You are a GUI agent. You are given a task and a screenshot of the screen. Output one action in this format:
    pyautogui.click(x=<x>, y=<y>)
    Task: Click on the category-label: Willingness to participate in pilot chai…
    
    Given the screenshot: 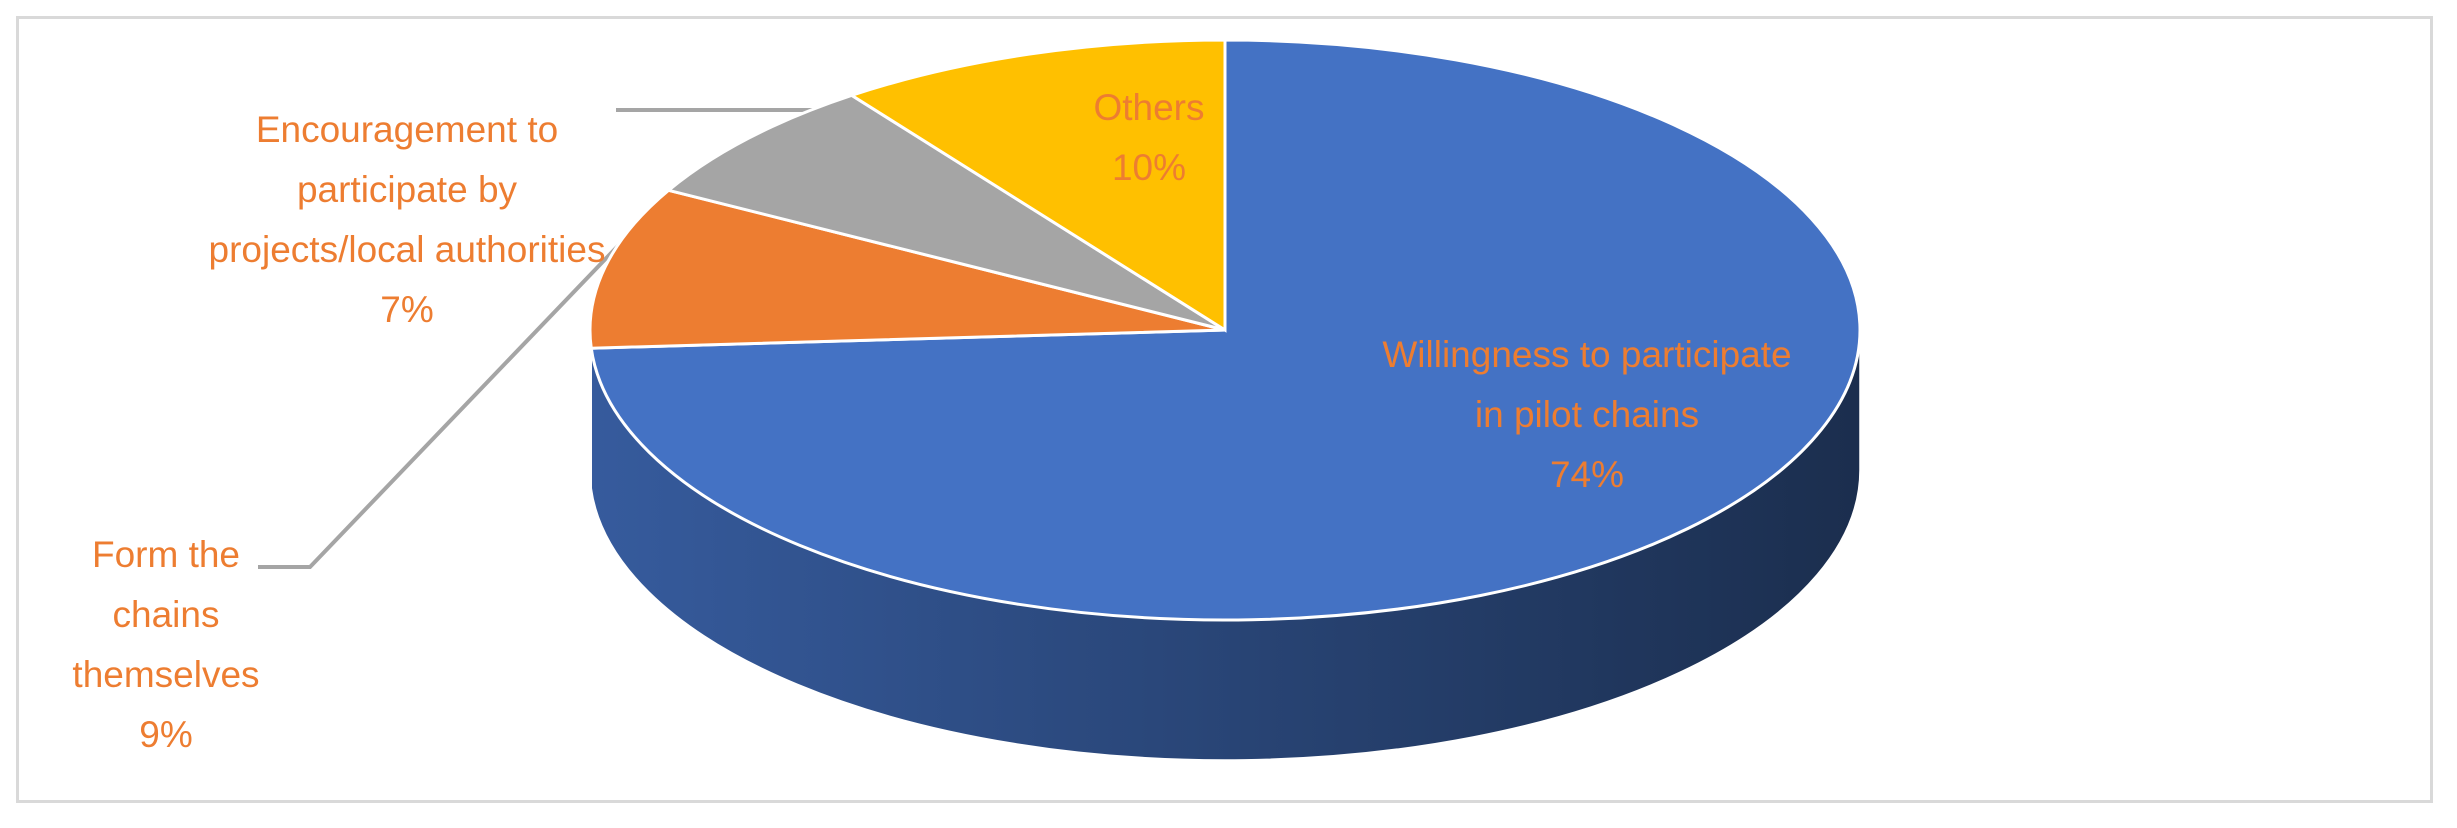 What is the action you would take?
    pyautogui.click(x=1587, y=384)
    